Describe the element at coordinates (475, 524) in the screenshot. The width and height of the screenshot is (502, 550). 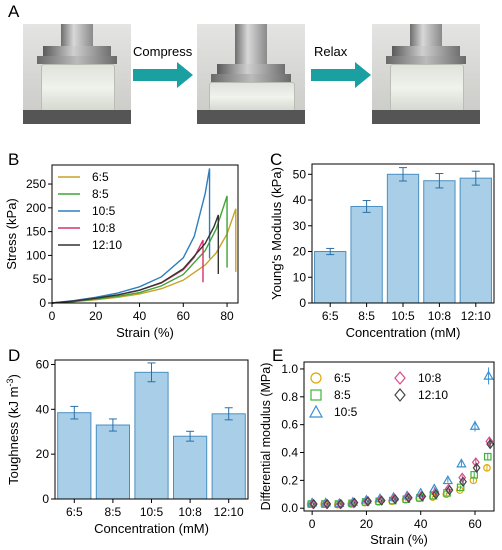
I see `x-axis-e-tick-label: 60` at that location.